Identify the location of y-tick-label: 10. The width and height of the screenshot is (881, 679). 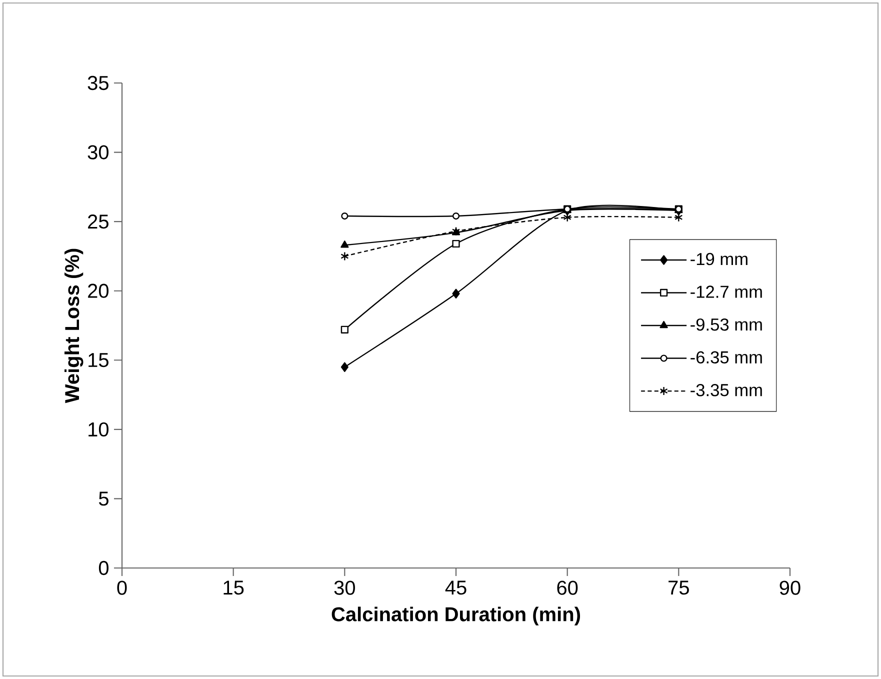
(98, 429).